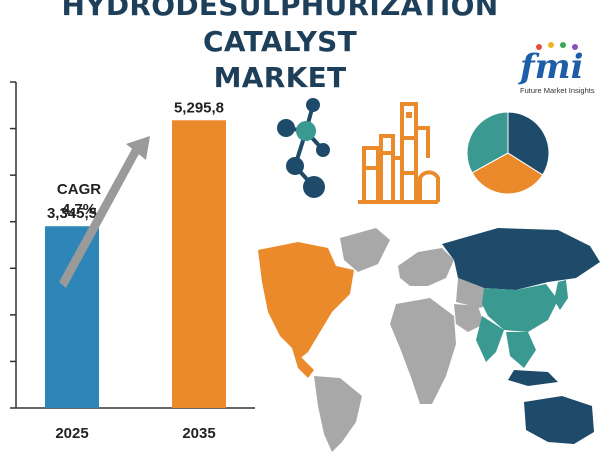  Describe the element at coordinates (521, 259) in the screenshot. I see `map-russia` at that location.